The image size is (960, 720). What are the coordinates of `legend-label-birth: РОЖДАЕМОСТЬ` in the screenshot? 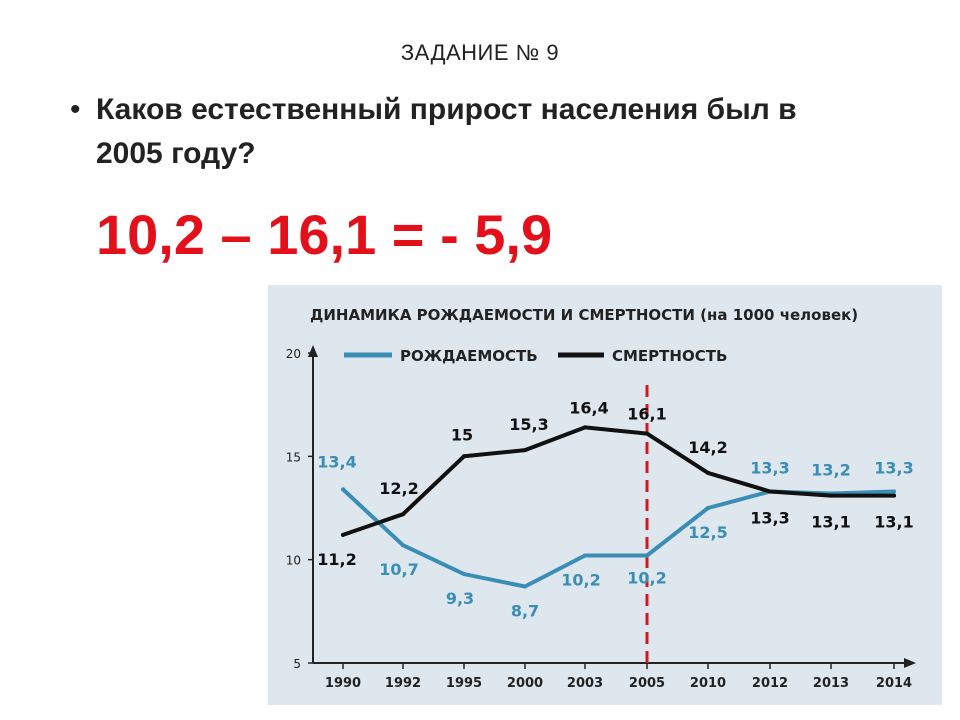 It's located at (469, 356).